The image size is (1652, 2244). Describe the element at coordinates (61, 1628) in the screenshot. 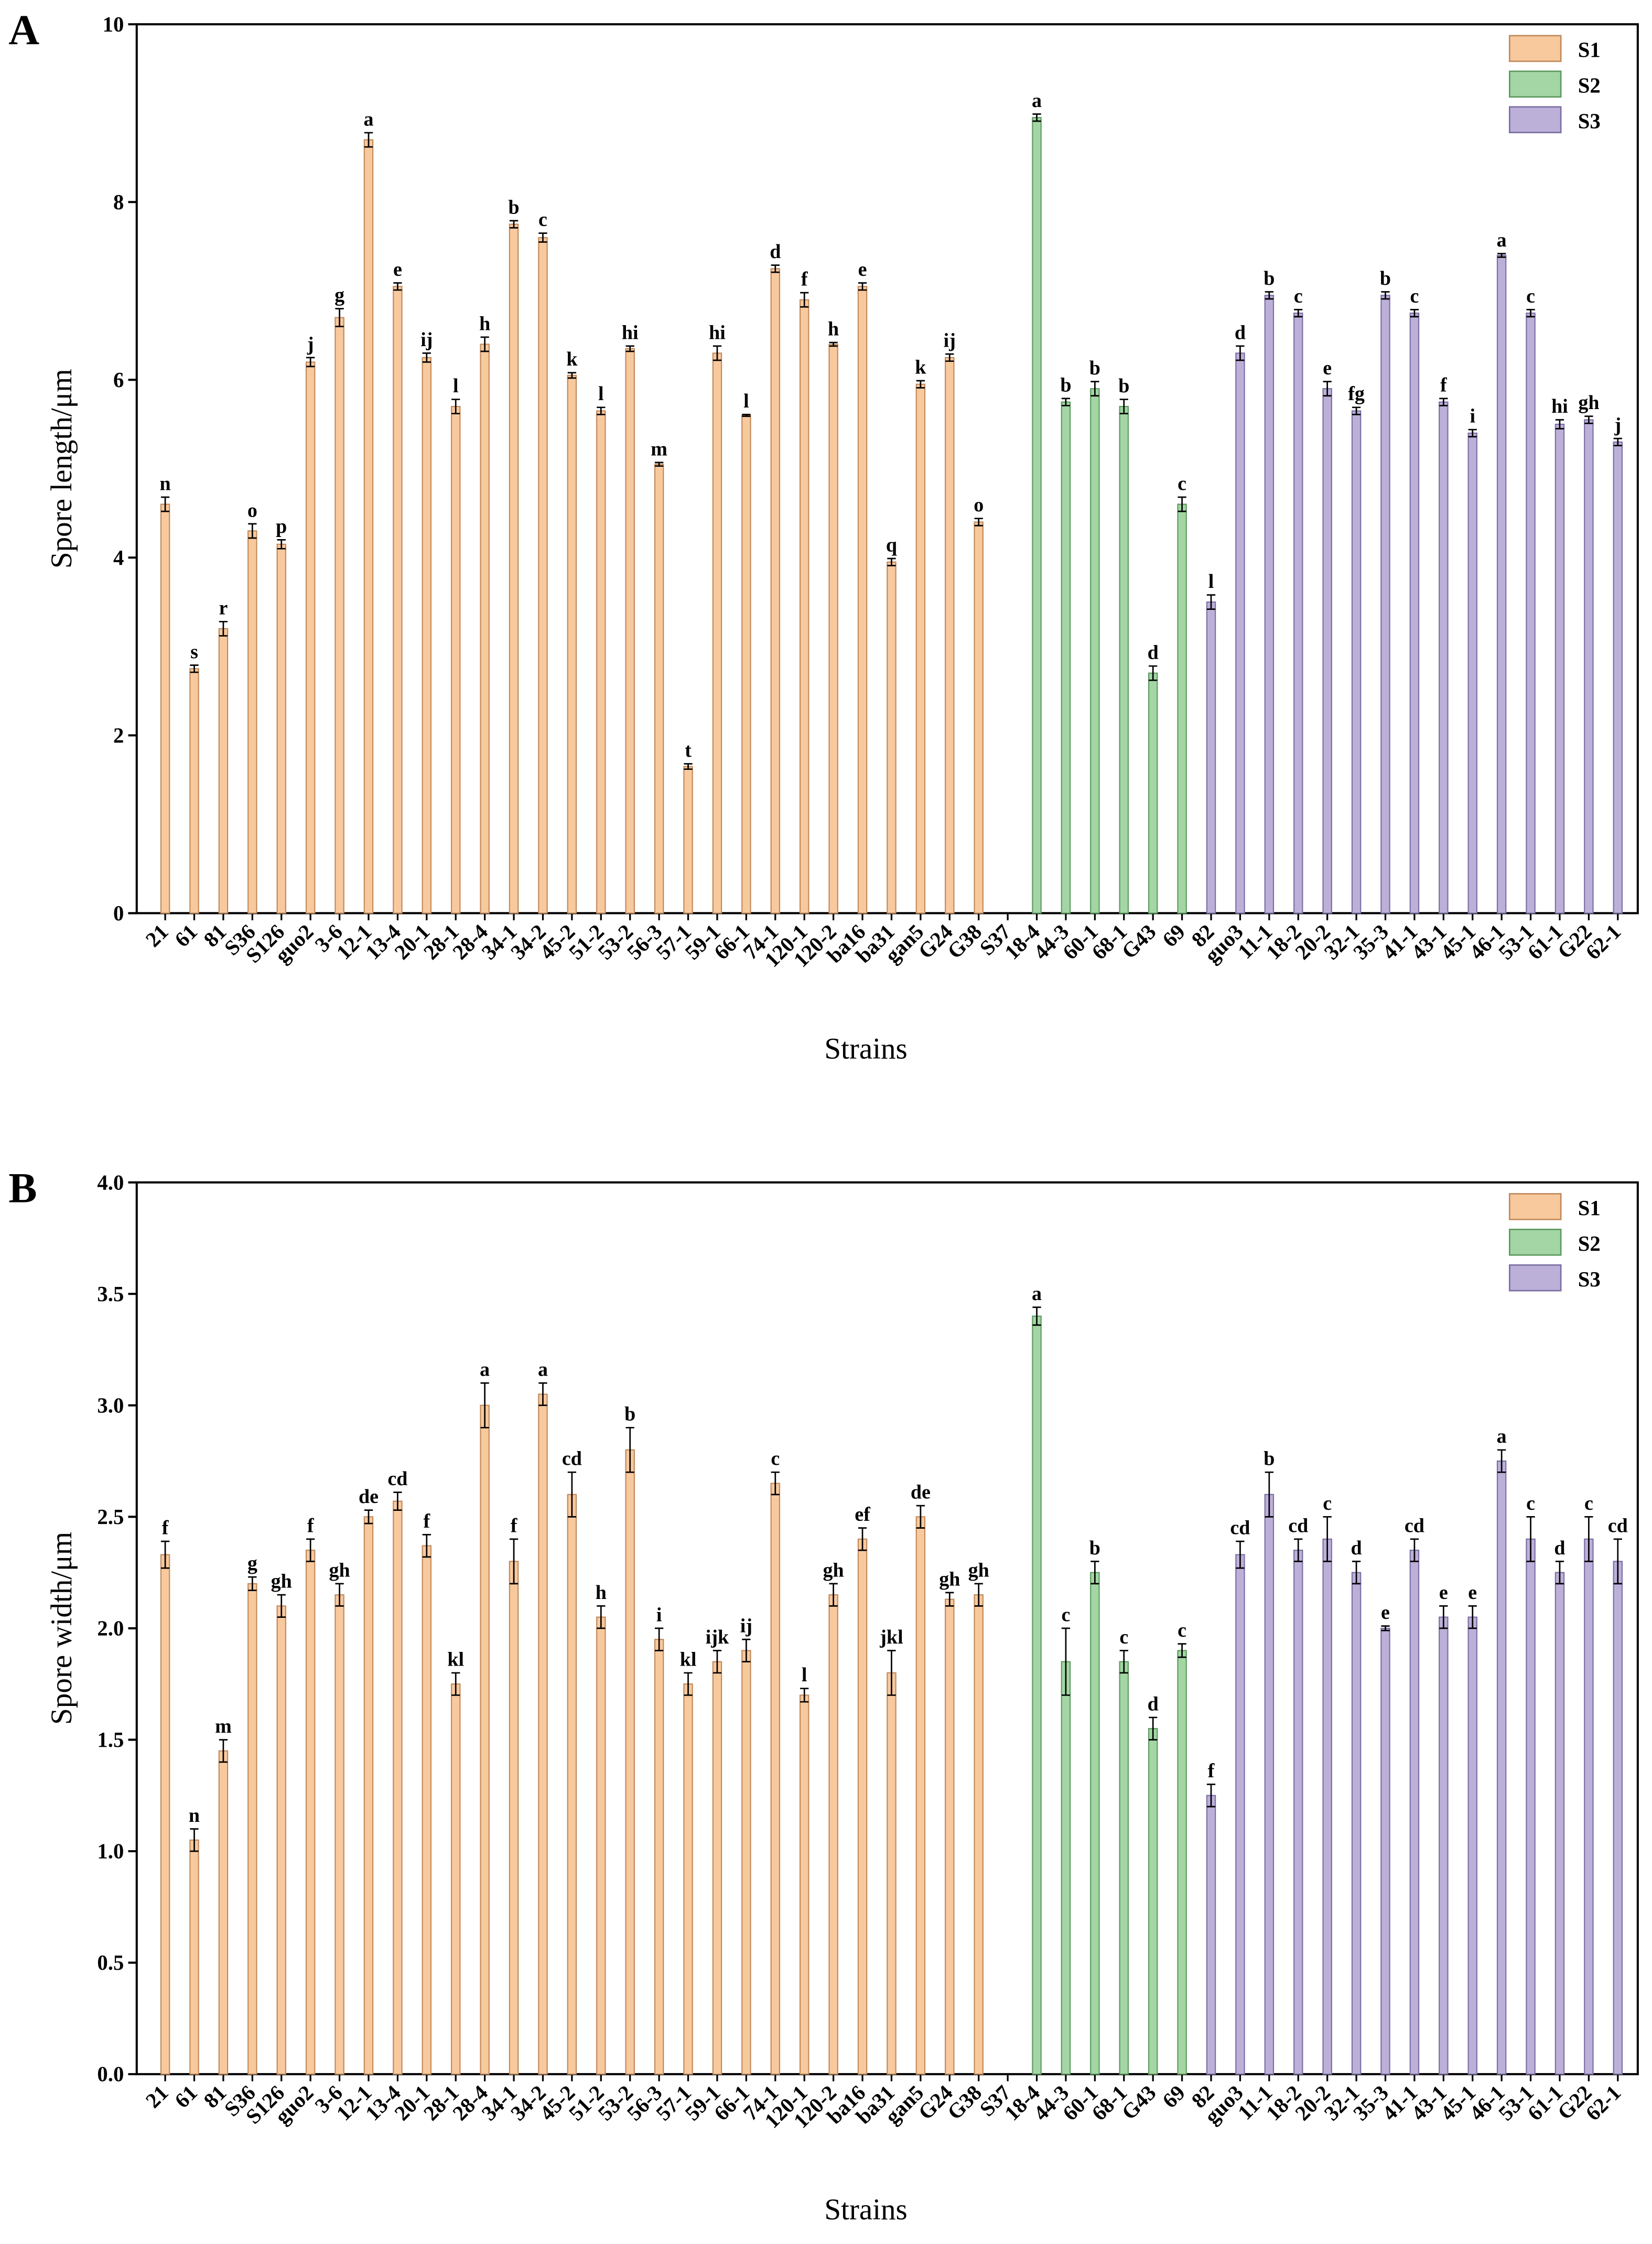

I see `y-axis-title: Spore width/μm` at that location.